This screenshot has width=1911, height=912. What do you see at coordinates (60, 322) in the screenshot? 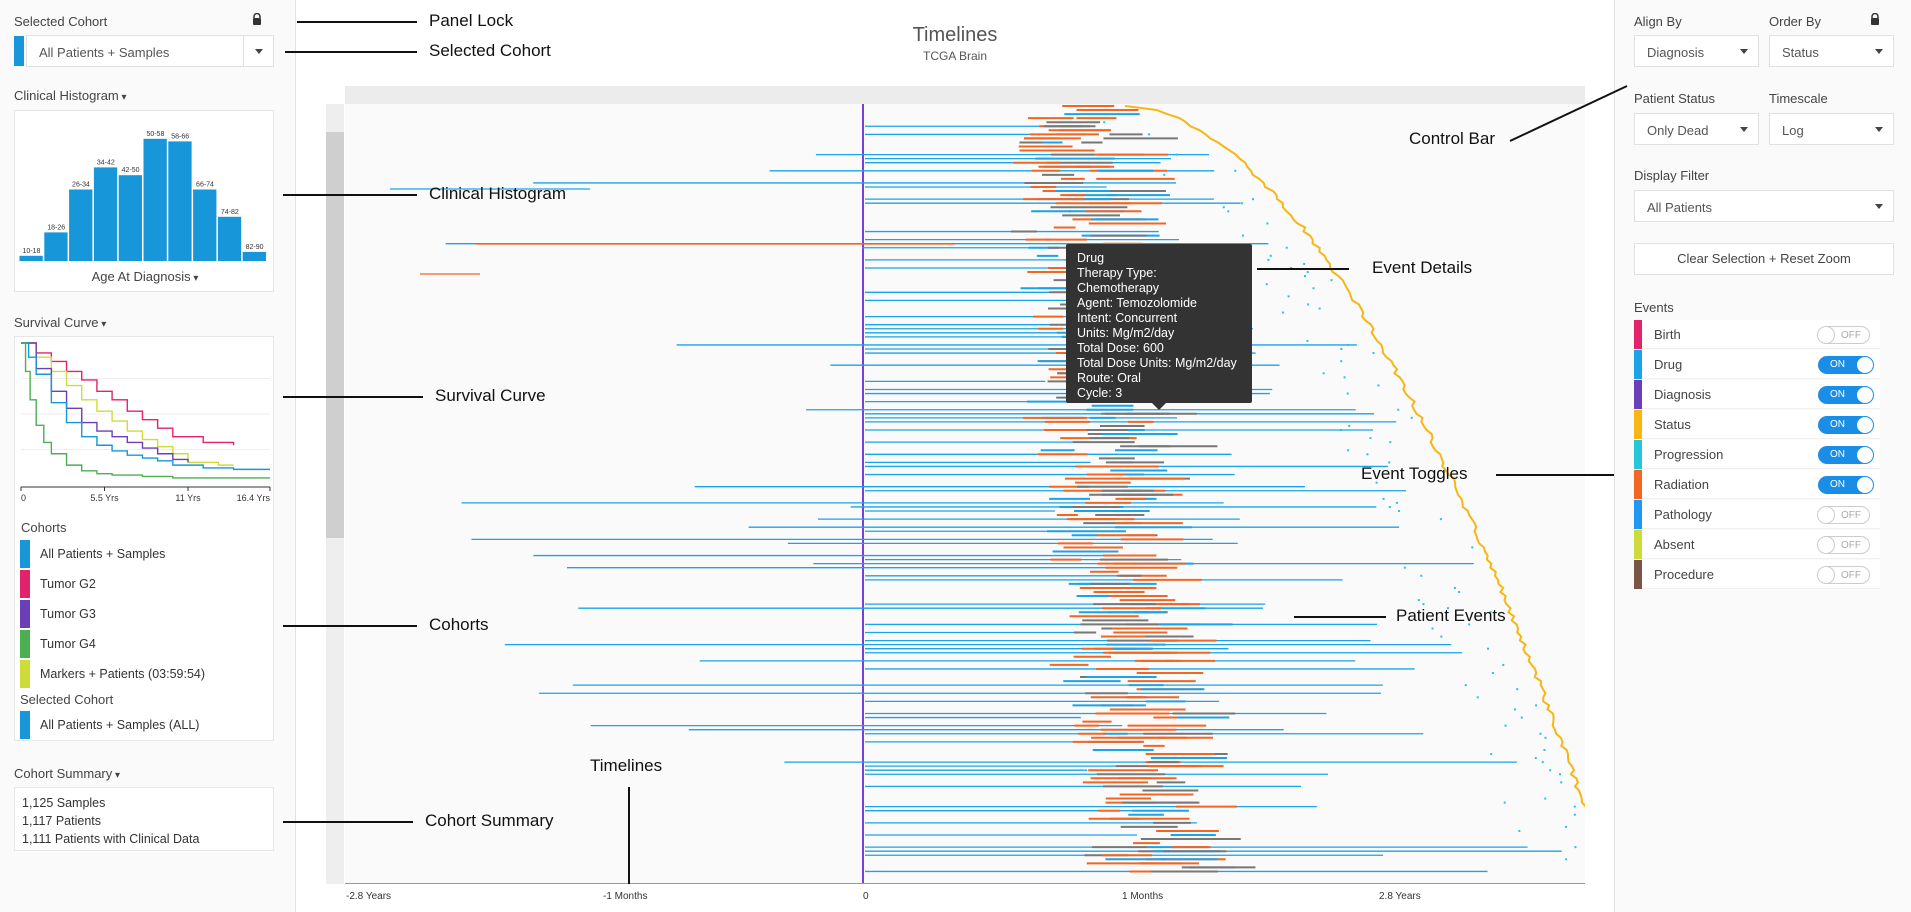
I see `survival-curve-label: Survival Curve` at bounding box center [60, 322].